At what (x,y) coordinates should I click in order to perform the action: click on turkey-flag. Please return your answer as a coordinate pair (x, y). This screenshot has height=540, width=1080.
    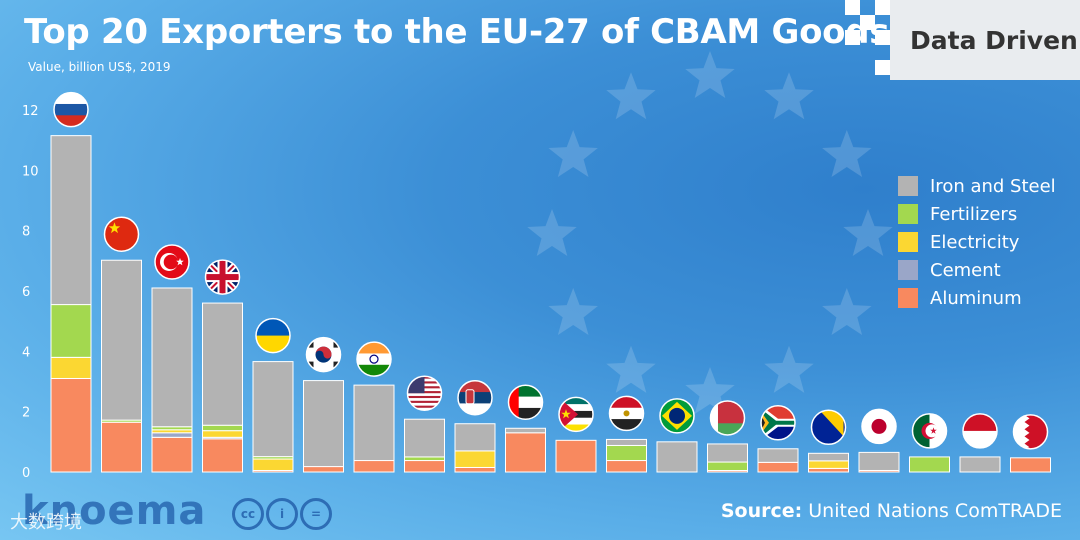
    Looking at the image, I should click on (172, 262).